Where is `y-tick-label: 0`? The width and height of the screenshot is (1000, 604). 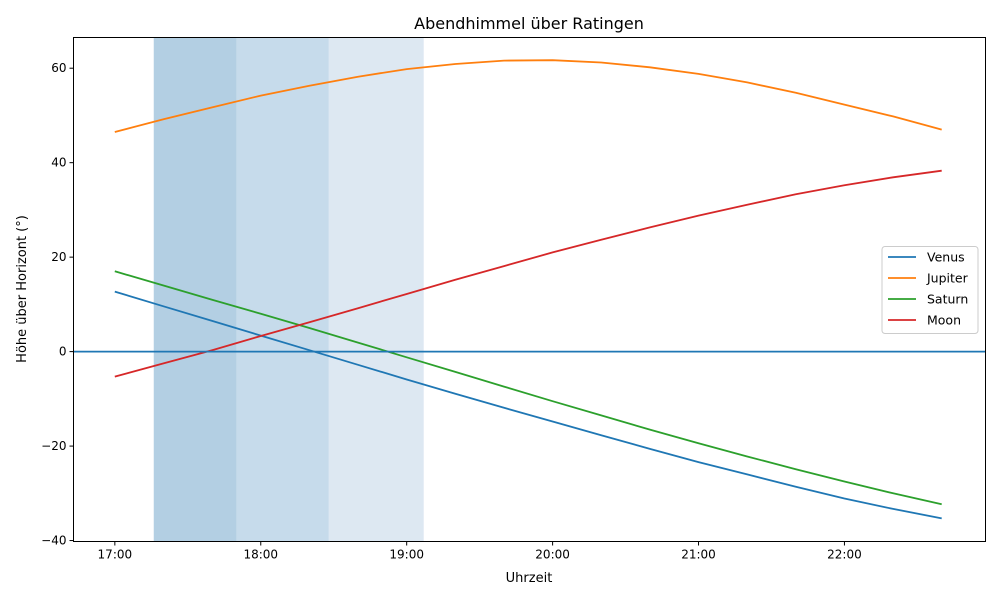
y-tick-label: 0 is located at coordinates (63, 352).